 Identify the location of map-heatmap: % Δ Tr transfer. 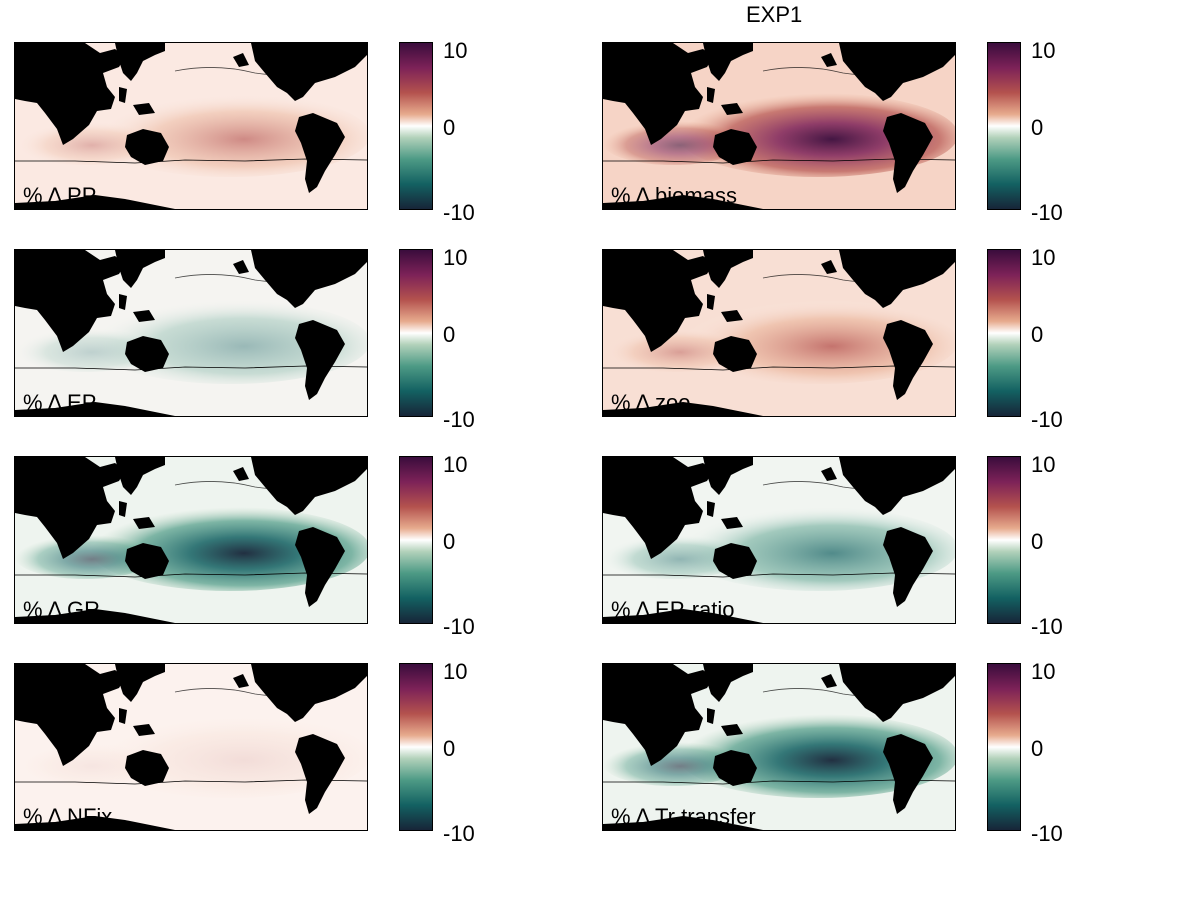
(779, 747).